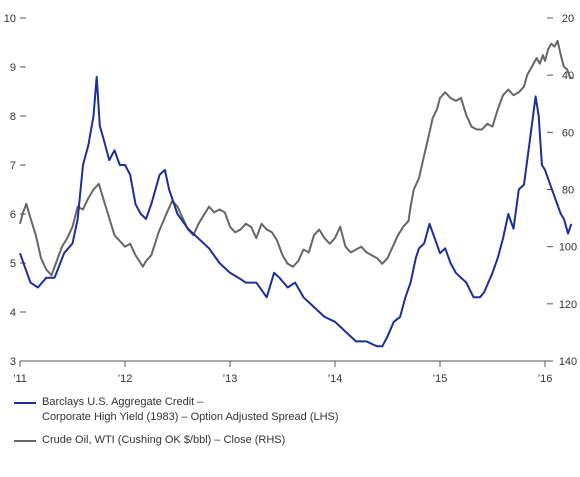 The image size is (580, 477). Describe the element at coordinates (13, 215) in the screenshot. I see `left-axis-tick-label: 6` at that location.